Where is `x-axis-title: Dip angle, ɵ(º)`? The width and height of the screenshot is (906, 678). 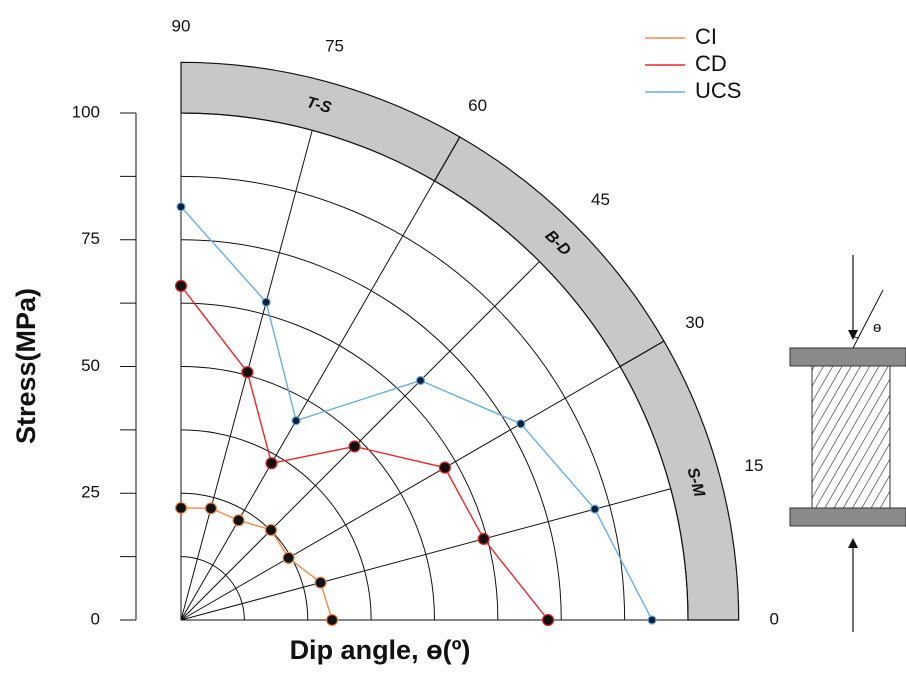 x-axis-title: Dip angle, ɵ(º) is located at coordinates (380, 650).